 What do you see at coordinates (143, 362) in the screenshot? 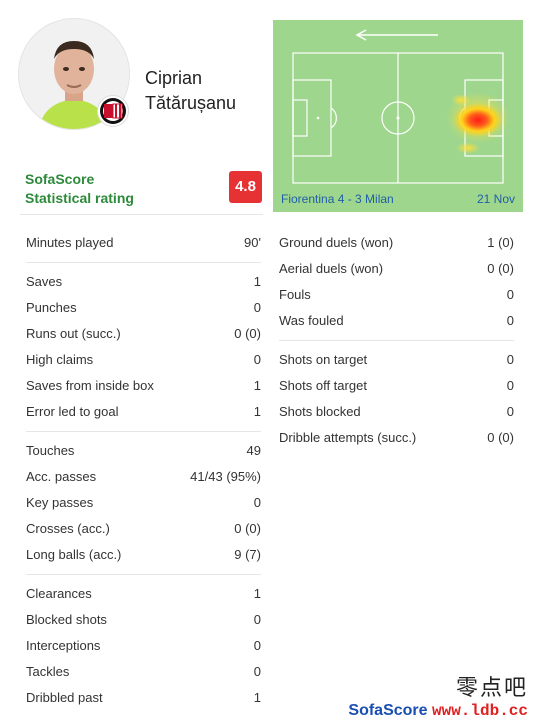
I see `stat-row: High claims 0` at bounding box center [143, 362].